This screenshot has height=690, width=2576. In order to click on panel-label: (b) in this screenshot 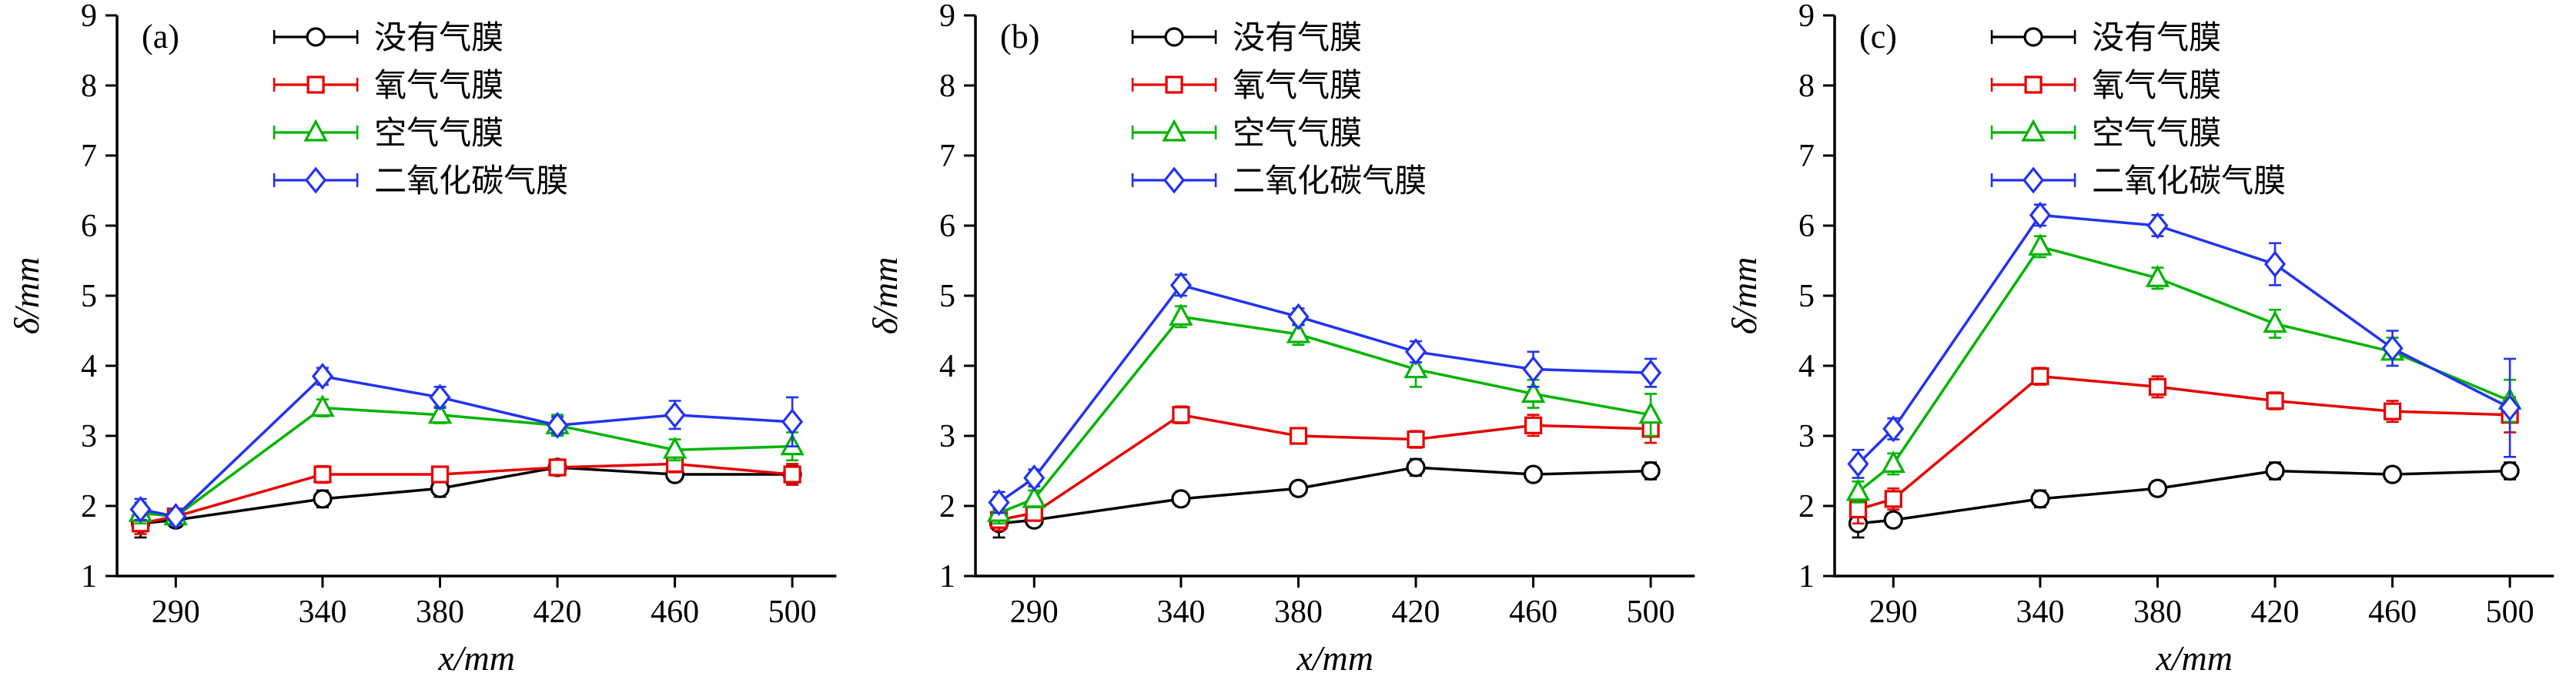, I will do `click(1019, 36)`.